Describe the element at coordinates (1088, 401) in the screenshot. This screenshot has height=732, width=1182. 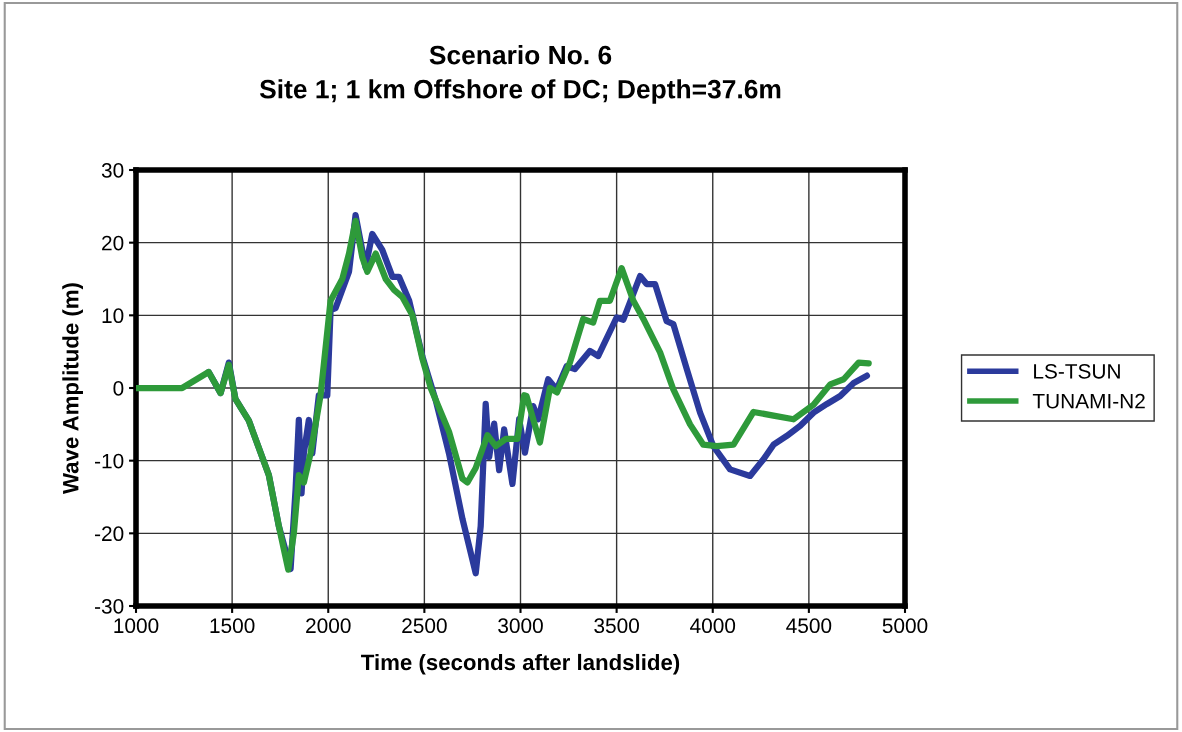
I see `legend-label: TUNAMI-N2` at that location.